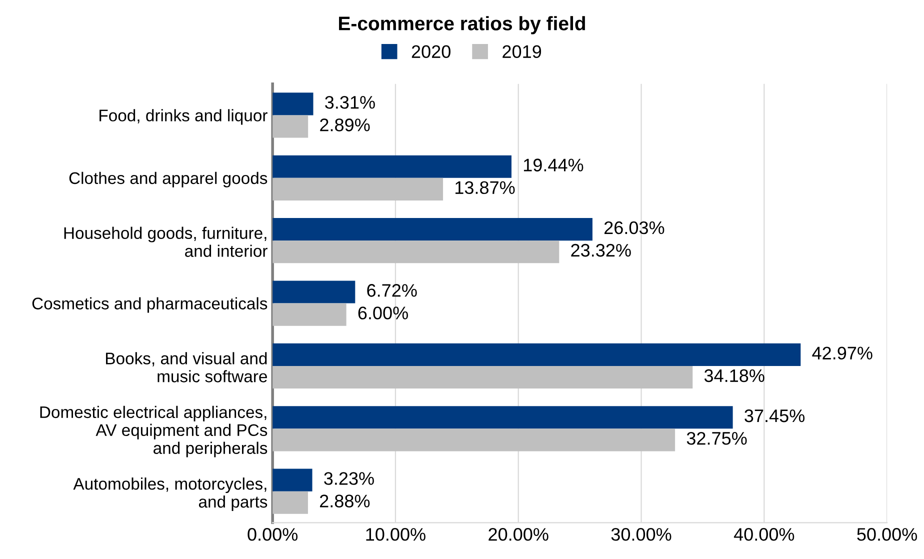 Image resolution: width=924 pixels, height=559 pixels. What do you see at coordinates (345, 501) in the screenshot?
I see `data-label: 2.88%` at bounding box center [345, 501].